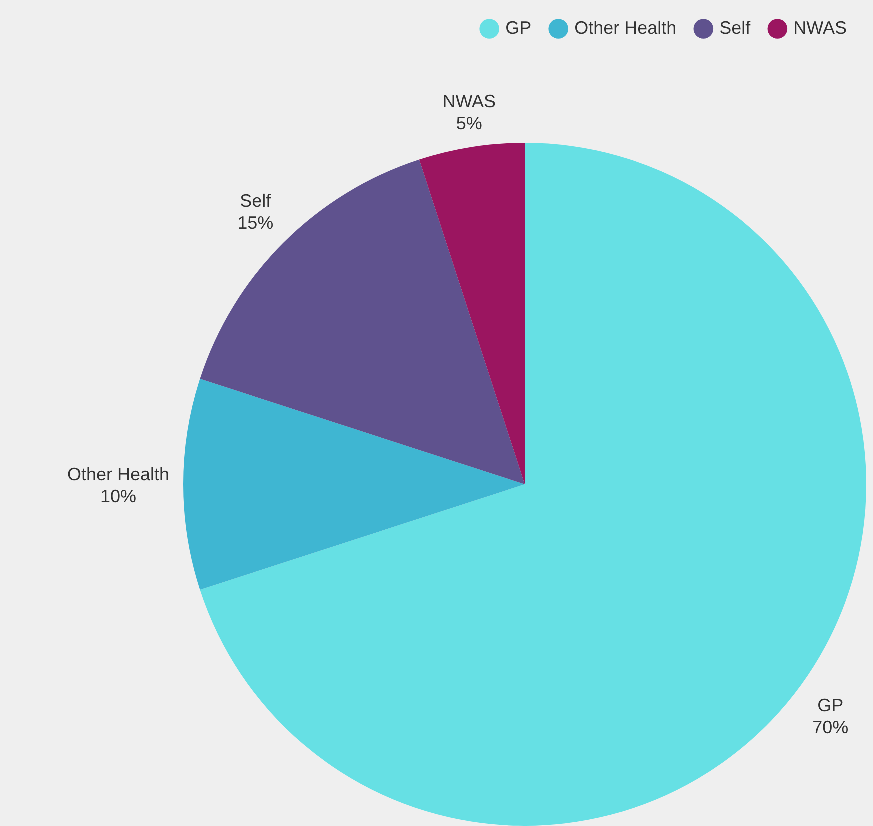 The width and height of the screenshot is (873, 826). Describe the element at coordinates (625, 28) in the screenshot. I see `legend-label: Other Health` at that location.